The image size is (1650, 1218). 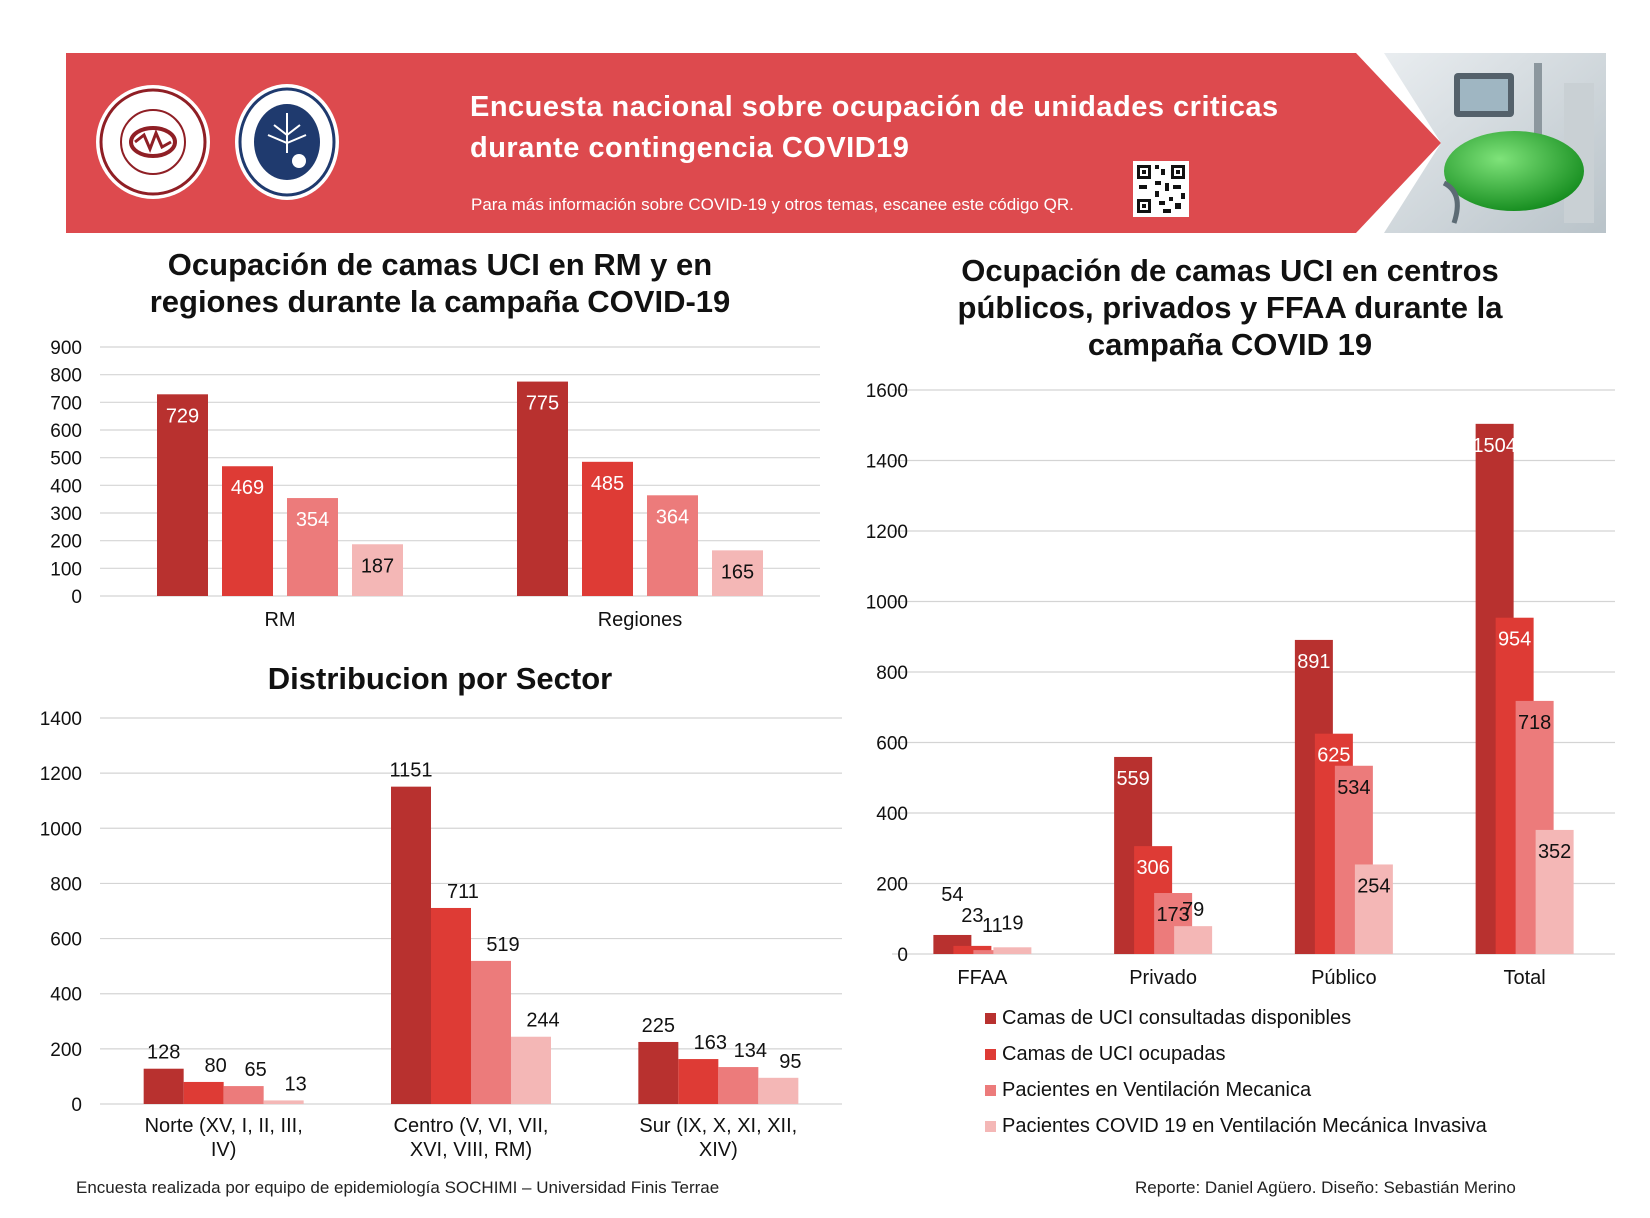 What do you see at coordinates (247, 488) in the screenshot?
I see `data-label: 469` at bounding box center [247, 488].